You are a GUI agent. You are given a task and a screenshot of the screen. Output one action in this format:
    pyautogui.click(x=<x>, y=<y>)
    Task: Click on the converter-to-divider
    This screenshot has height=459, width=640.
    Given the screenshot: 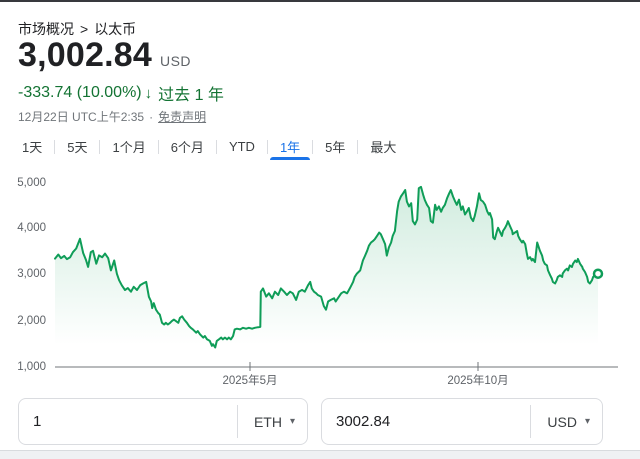 What is the action you would take?
    pyautogui.click(x=531, y=421)
    